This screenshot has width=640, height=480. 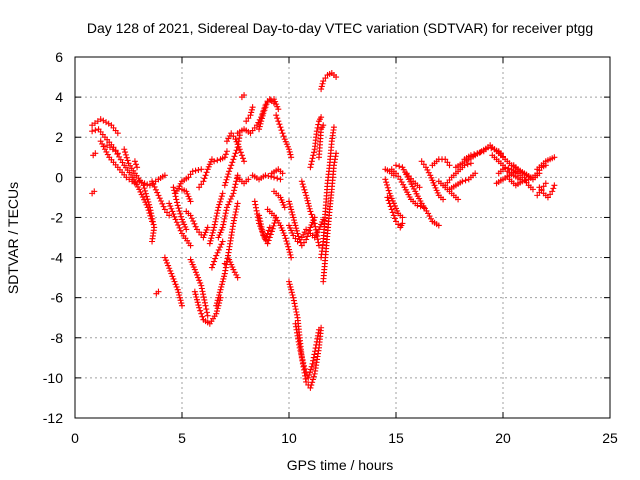 What do you see at coordinates (182, 438) in the screenshot?
I see `x-tick-label: 5` at bounding box center [182, 438].